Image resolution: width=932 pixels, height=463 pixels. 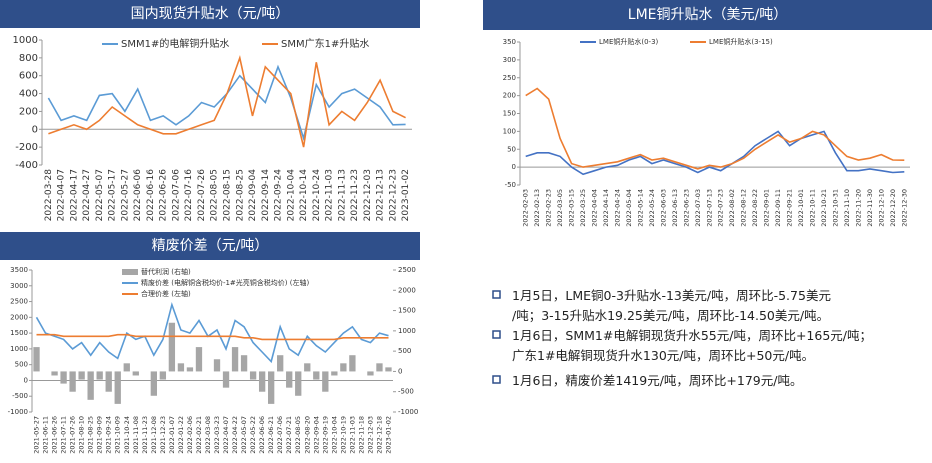 I want to click on x-tick-label: 2021-07-26, so click(x=73, y=435).